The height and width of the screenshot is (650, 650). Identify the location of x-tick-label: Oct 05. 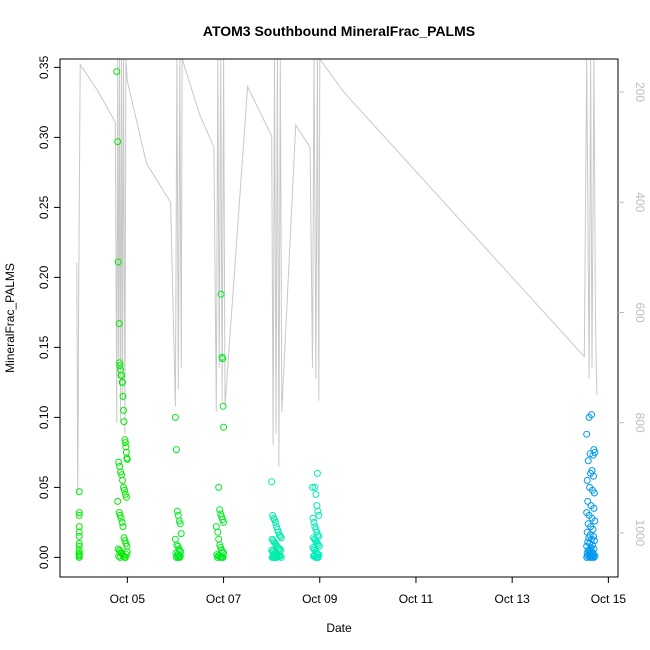
(128, 599).